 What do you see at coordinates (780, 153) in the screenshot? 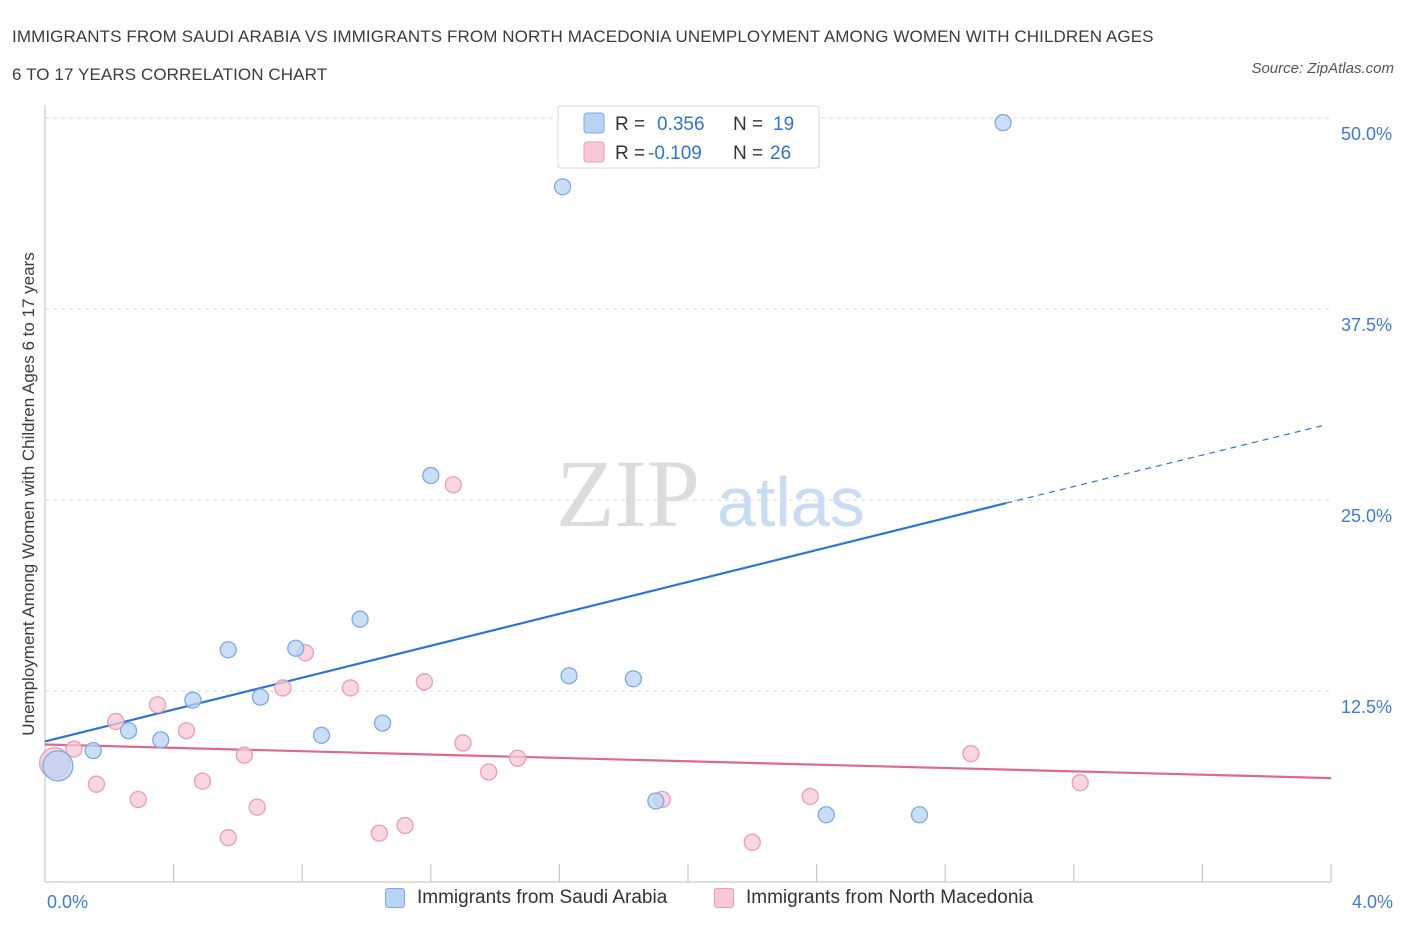
I see `legend-n-value-2: 26` at bounding box center [780, 153].